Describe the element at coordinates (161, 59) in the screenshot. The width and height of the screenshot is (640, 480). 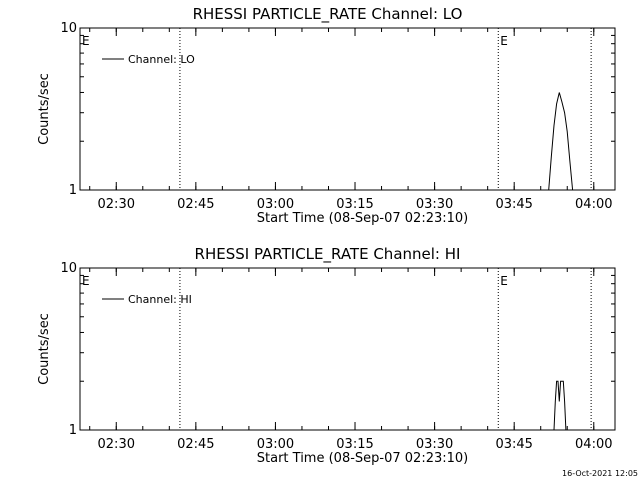
I see `legend-label: Channel: LO` at that location.